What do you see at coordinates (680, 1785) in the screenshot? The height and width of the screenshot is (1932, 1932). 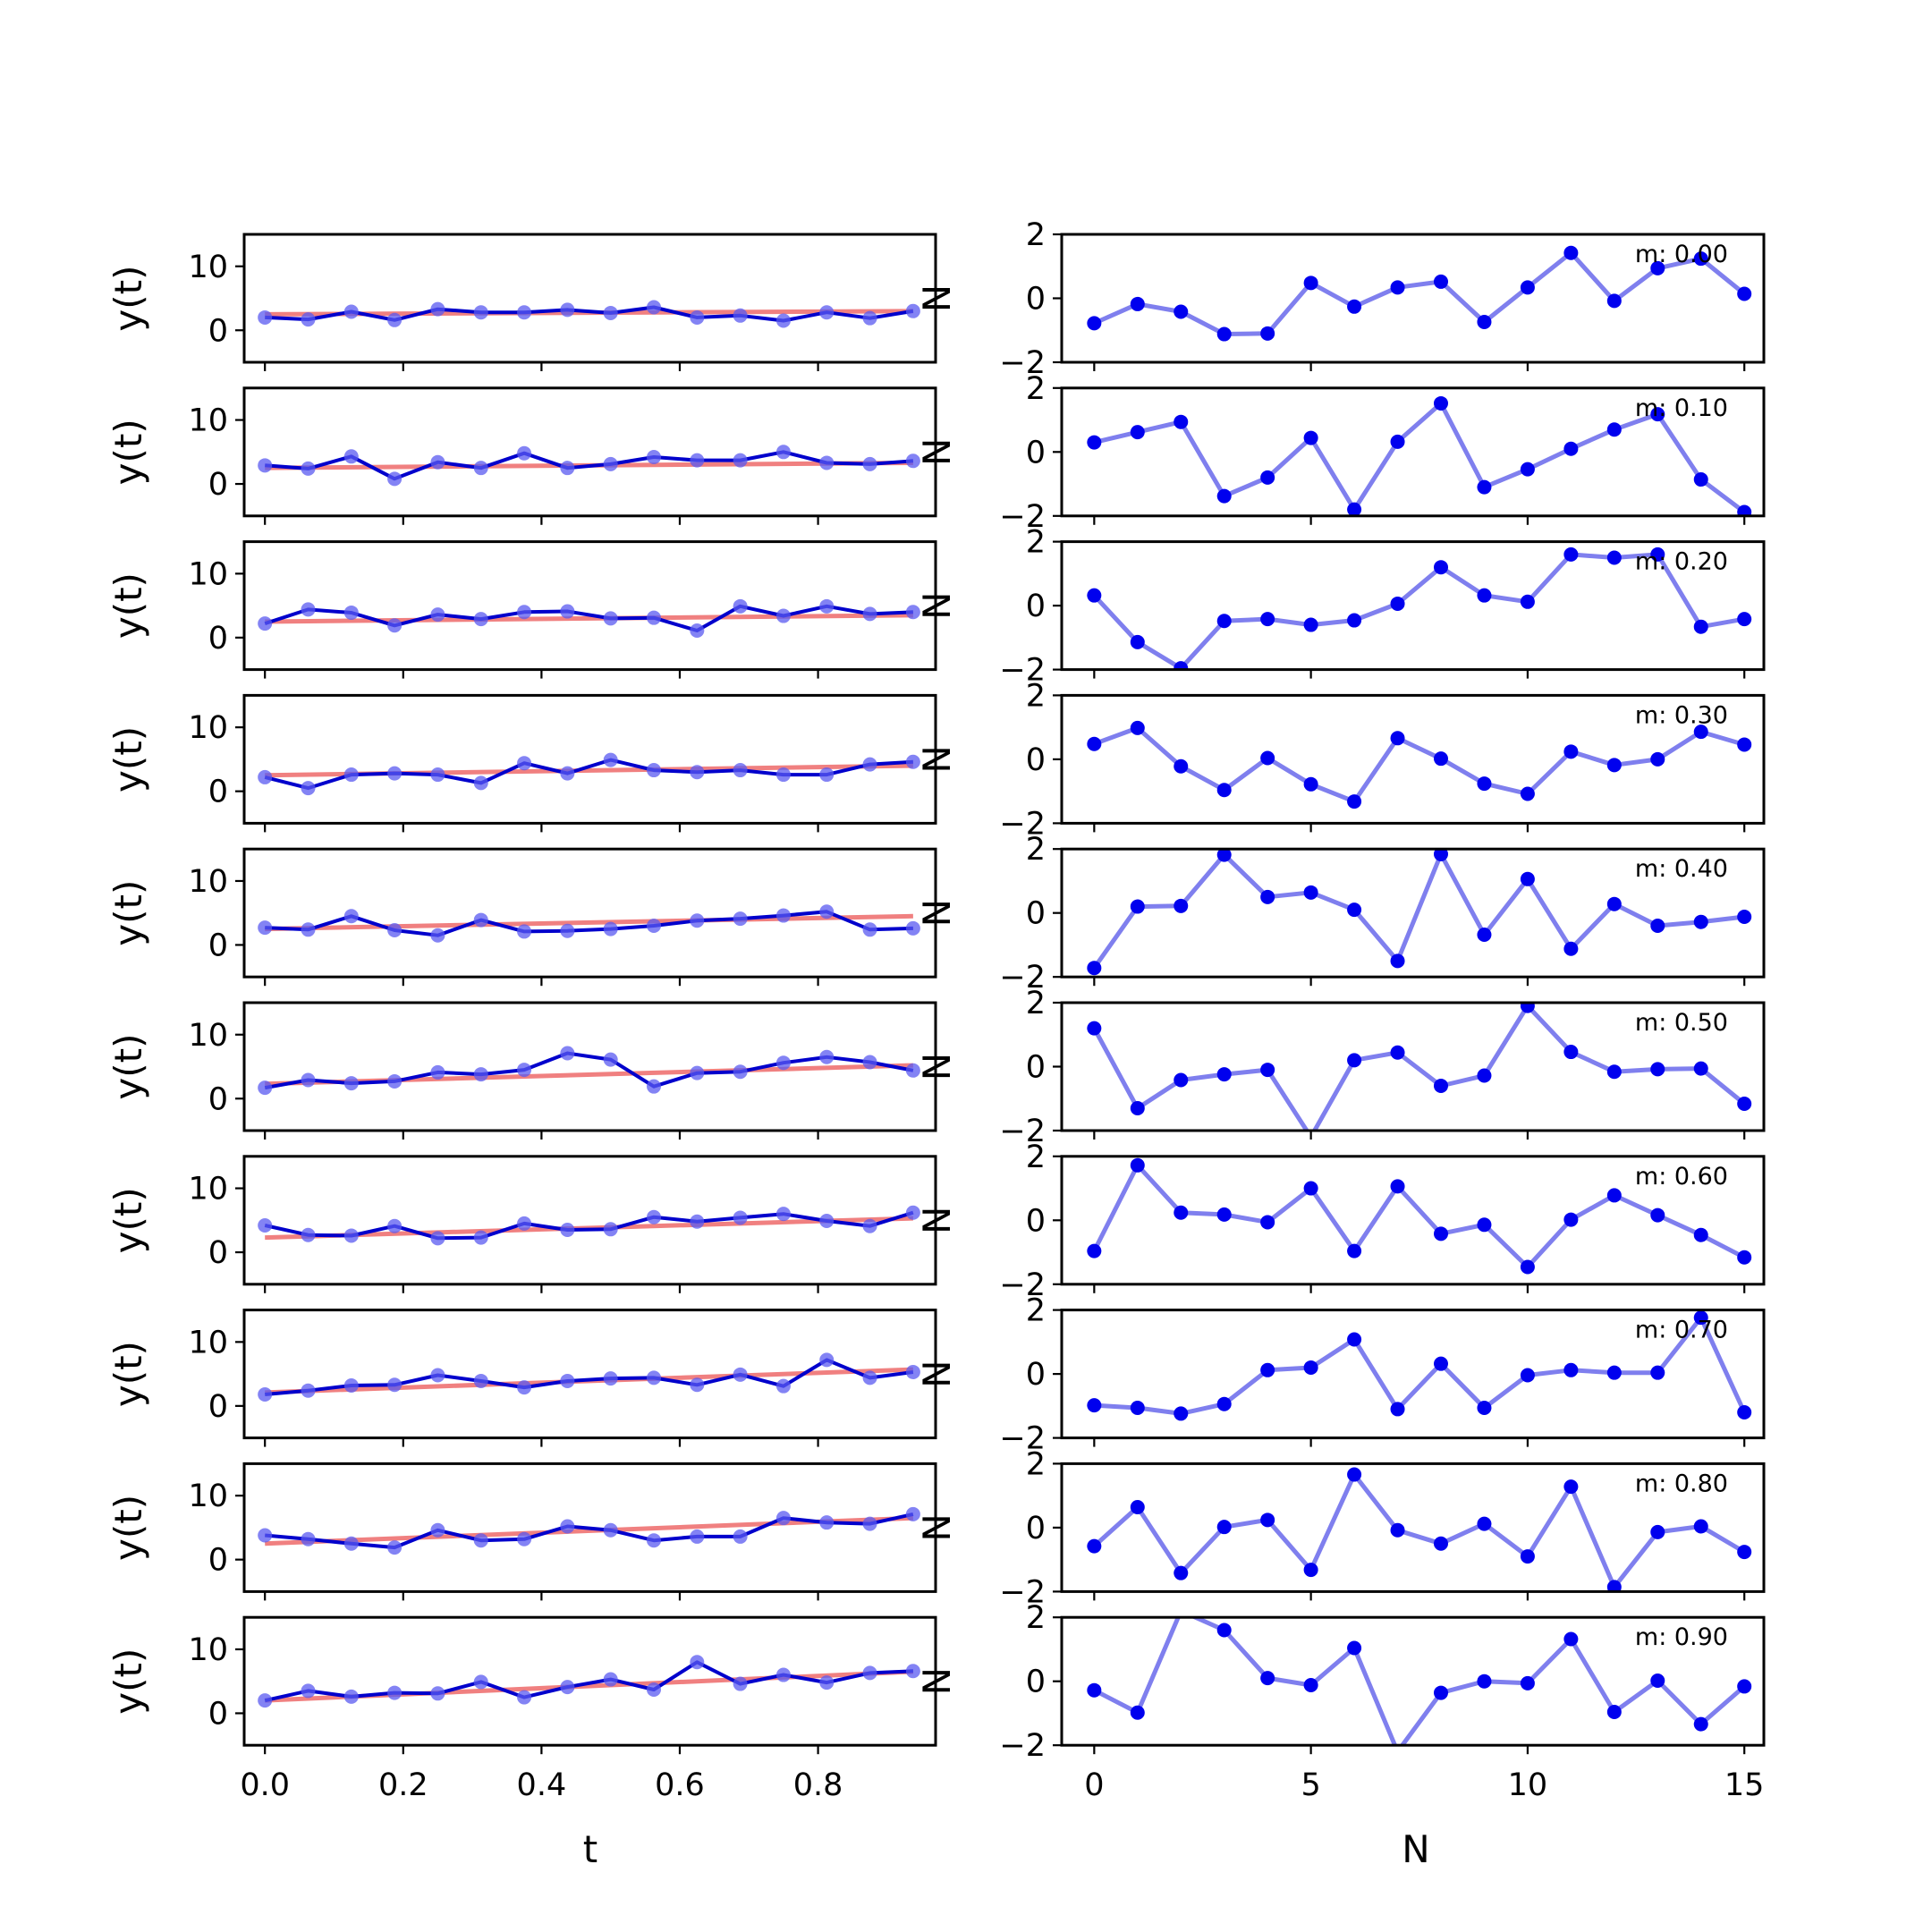 I see `x-tick-label: 0.6` at bounding box center [680, 1785].